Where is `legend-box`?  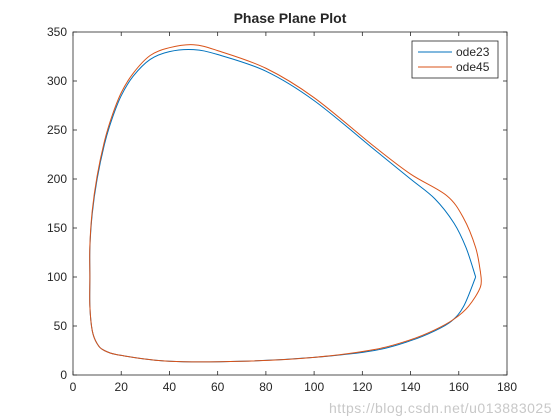
legend-box is located at coordinates (455, 59).